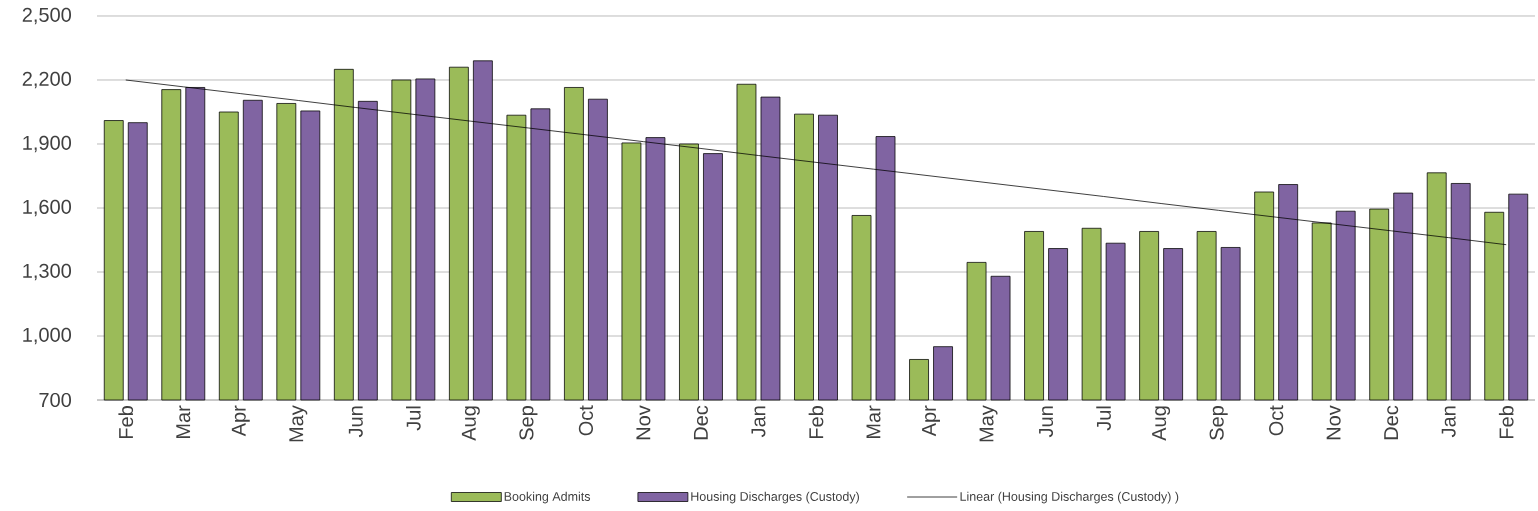 The width and height of the screenshot is (1538, 511). Describe the element at coordinates (47, 336) in the screenshot. I see `y-tick-label: 1,000` at that location.